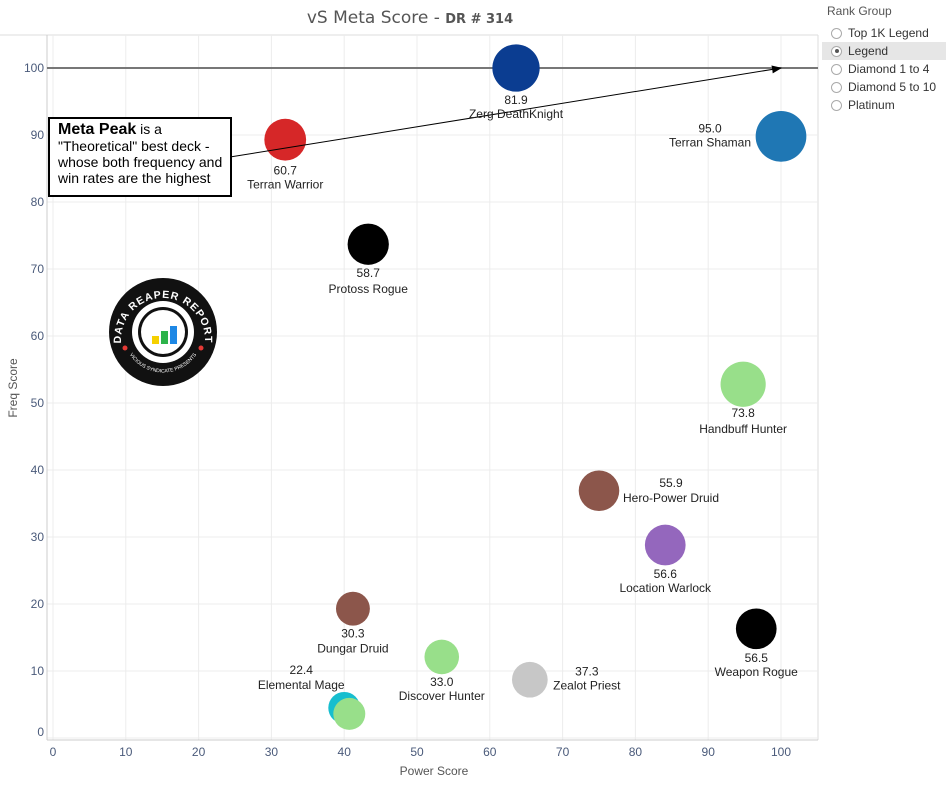 This screenshot has width=946, height=788. I want to click on y-tick-label: 30, so click(38, 537).